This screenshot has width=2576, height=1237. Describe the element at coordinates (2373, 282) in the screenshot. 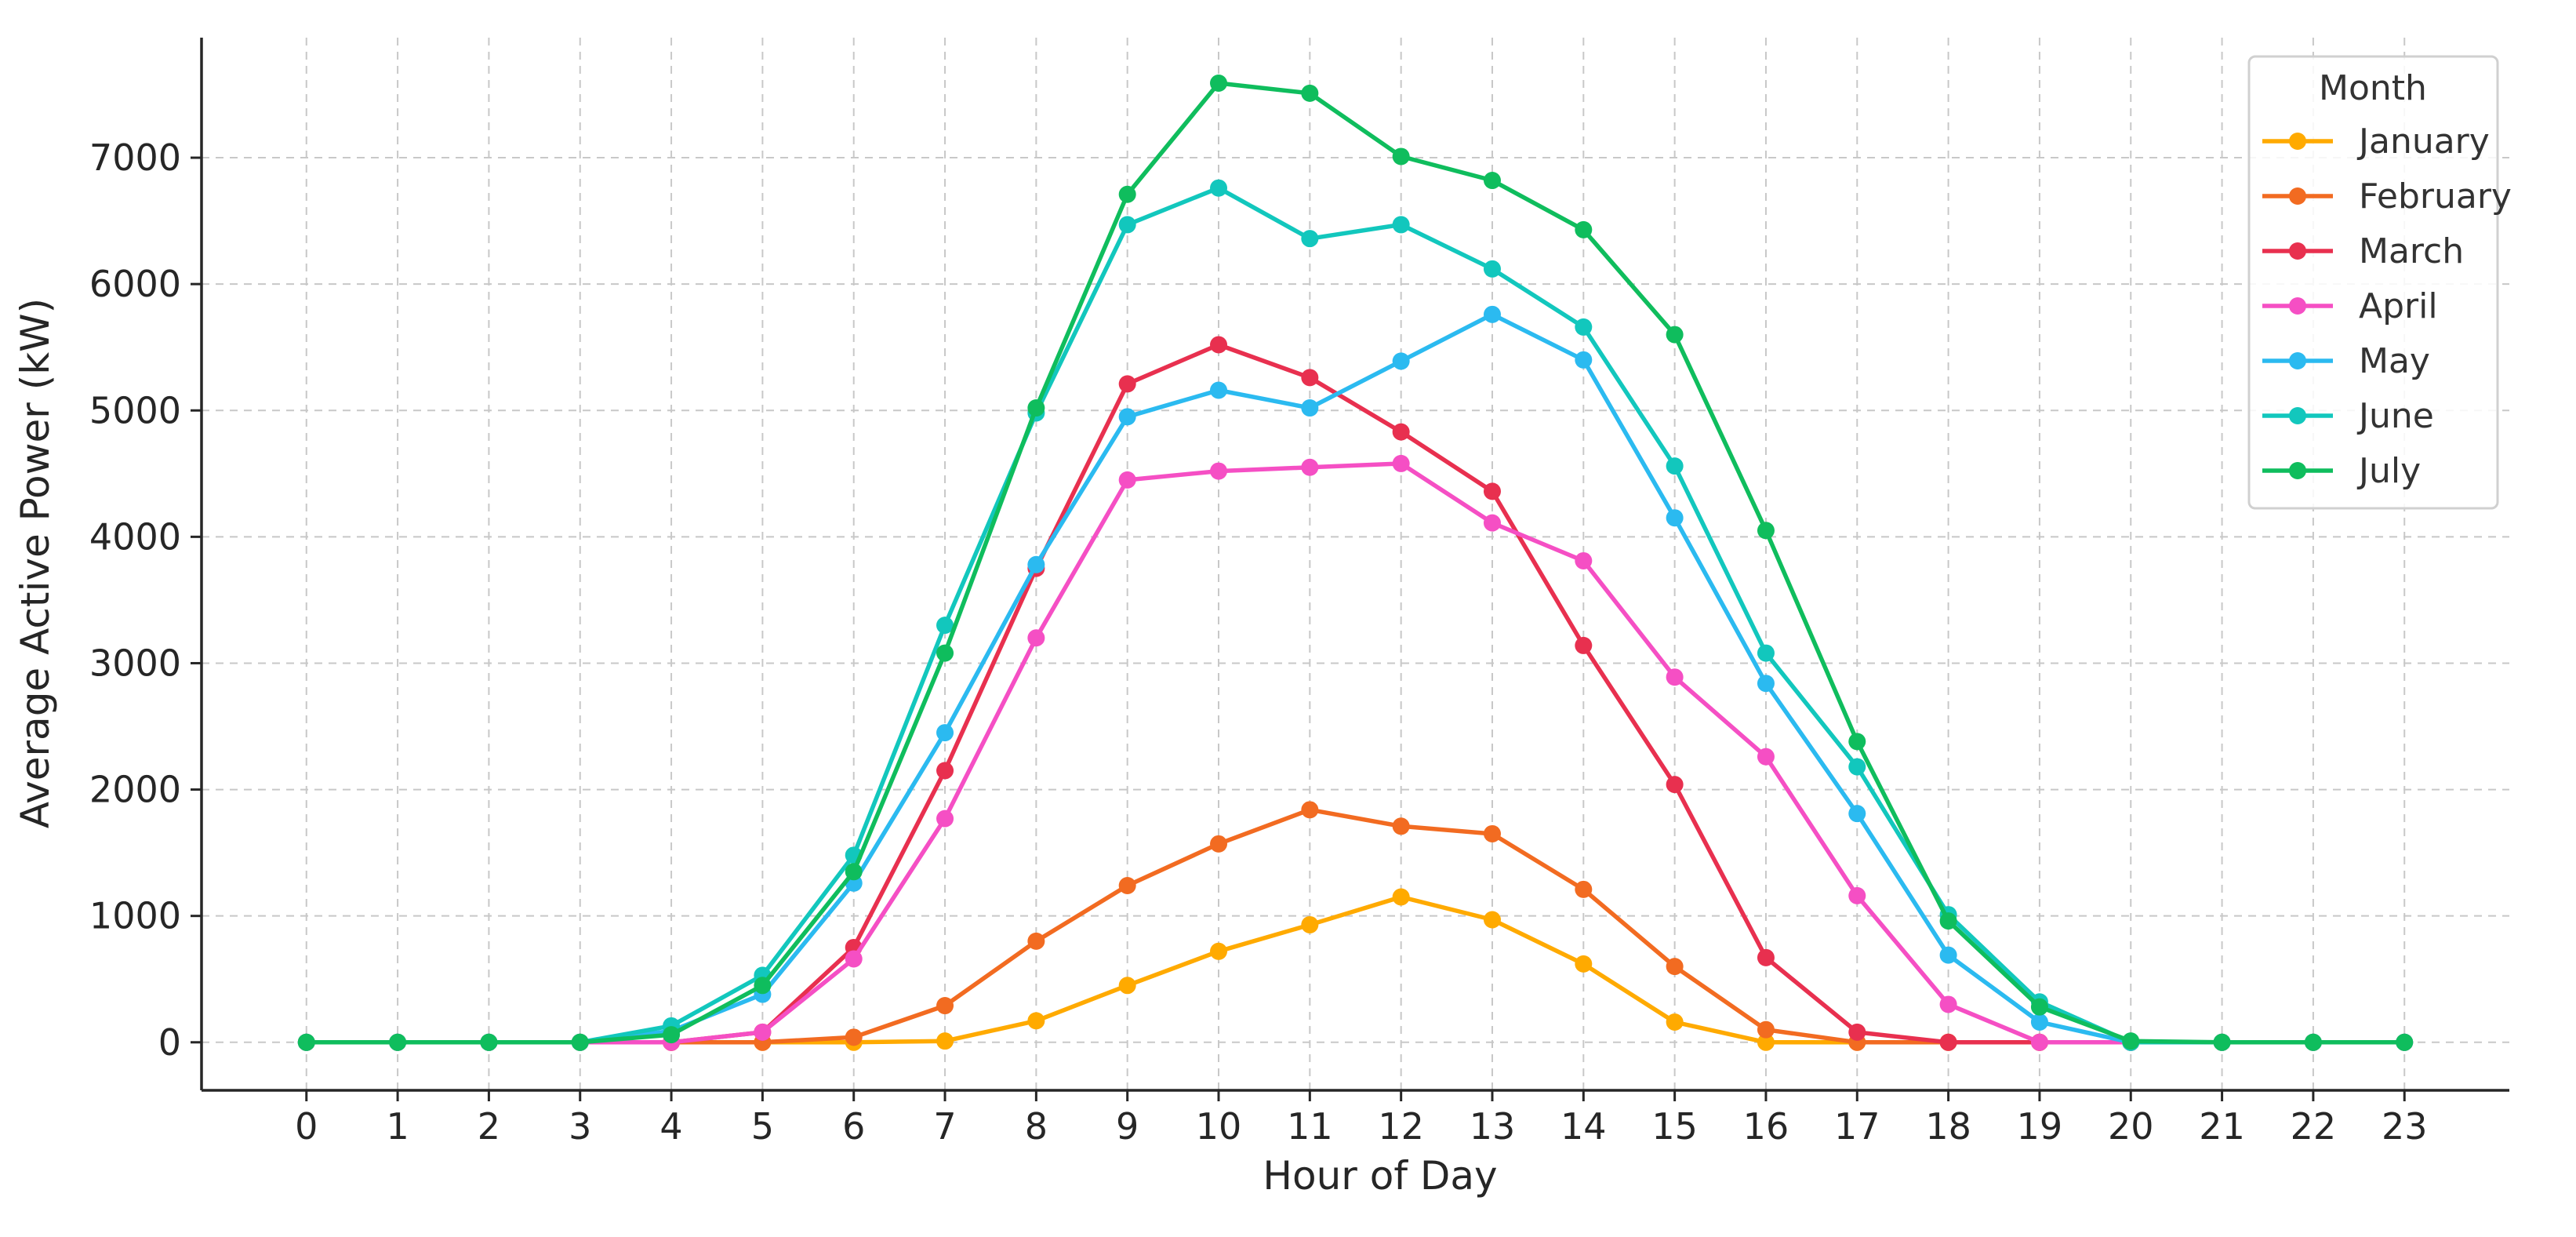

I see `legend-box` at that location.